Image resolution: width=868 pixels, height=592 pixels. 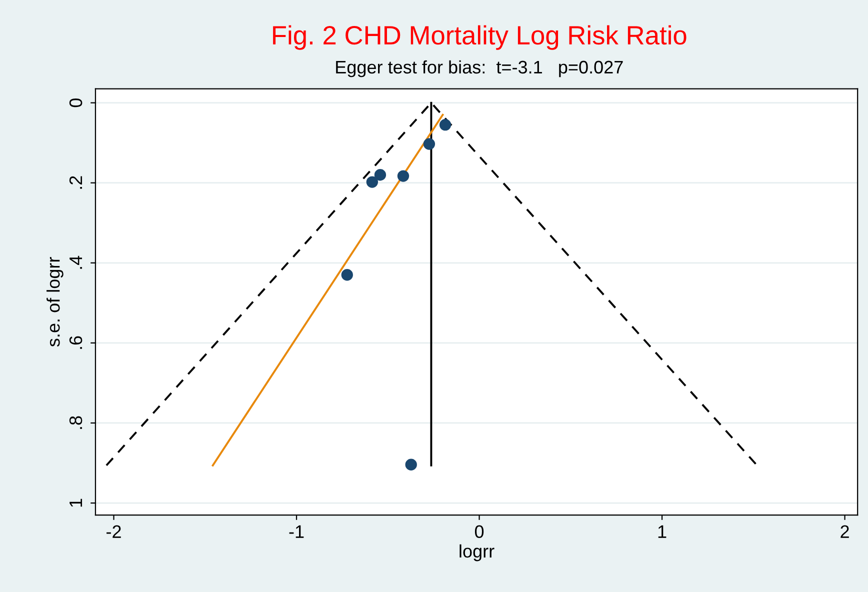 What do you see at coordinates (479, 37) in the screenshot?
I see `chart-title: Fig. 2 CHD Mortality Log Risk Ratio` at bounding box center [479, 37].